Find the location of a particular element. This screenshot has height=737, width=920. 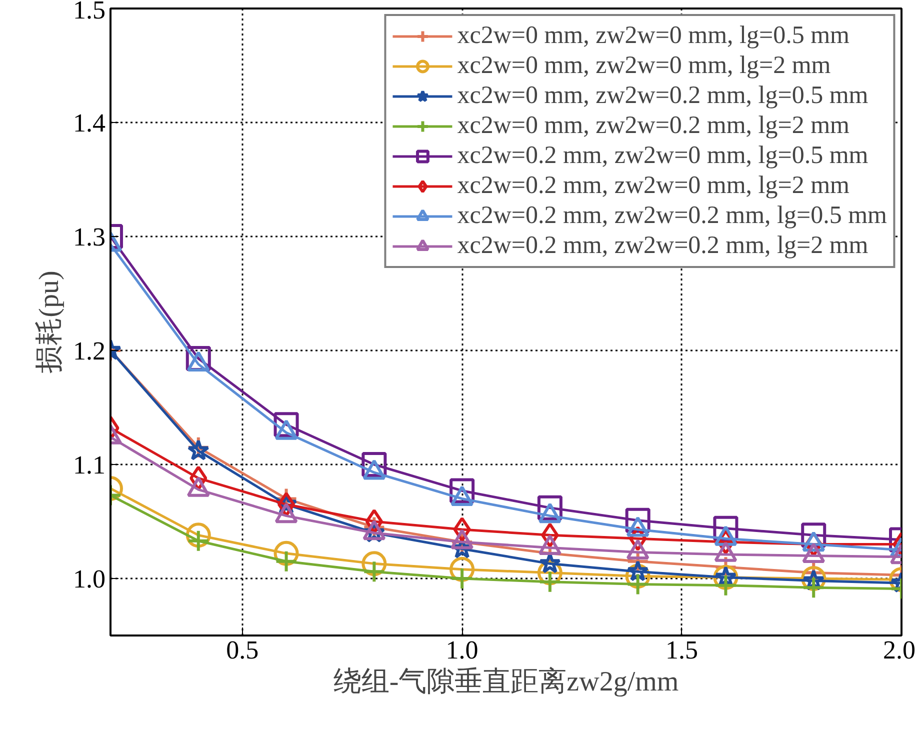

y-tick-label: 1.5 is located at coordinates (89, 12).